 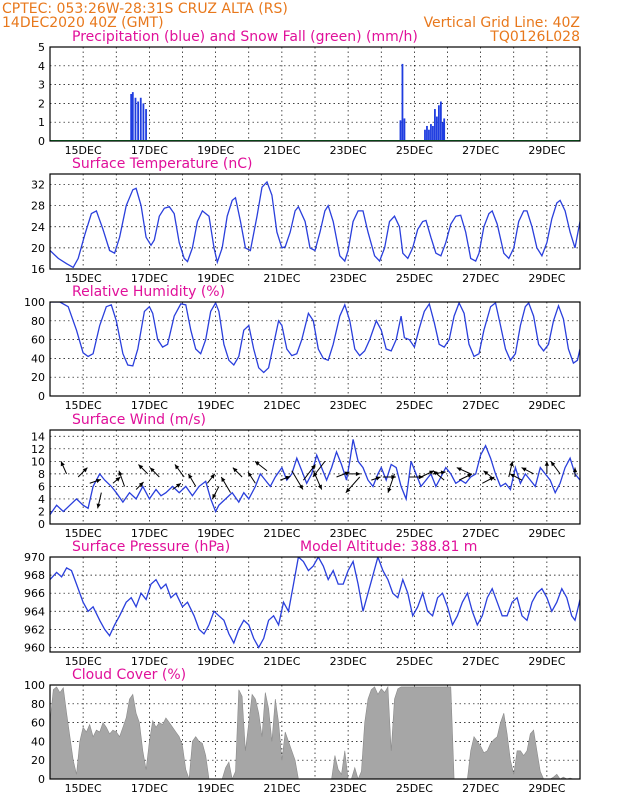 I want to click on cloud-cover-title: Cloud Cover (%), so click(x=129, y=675).